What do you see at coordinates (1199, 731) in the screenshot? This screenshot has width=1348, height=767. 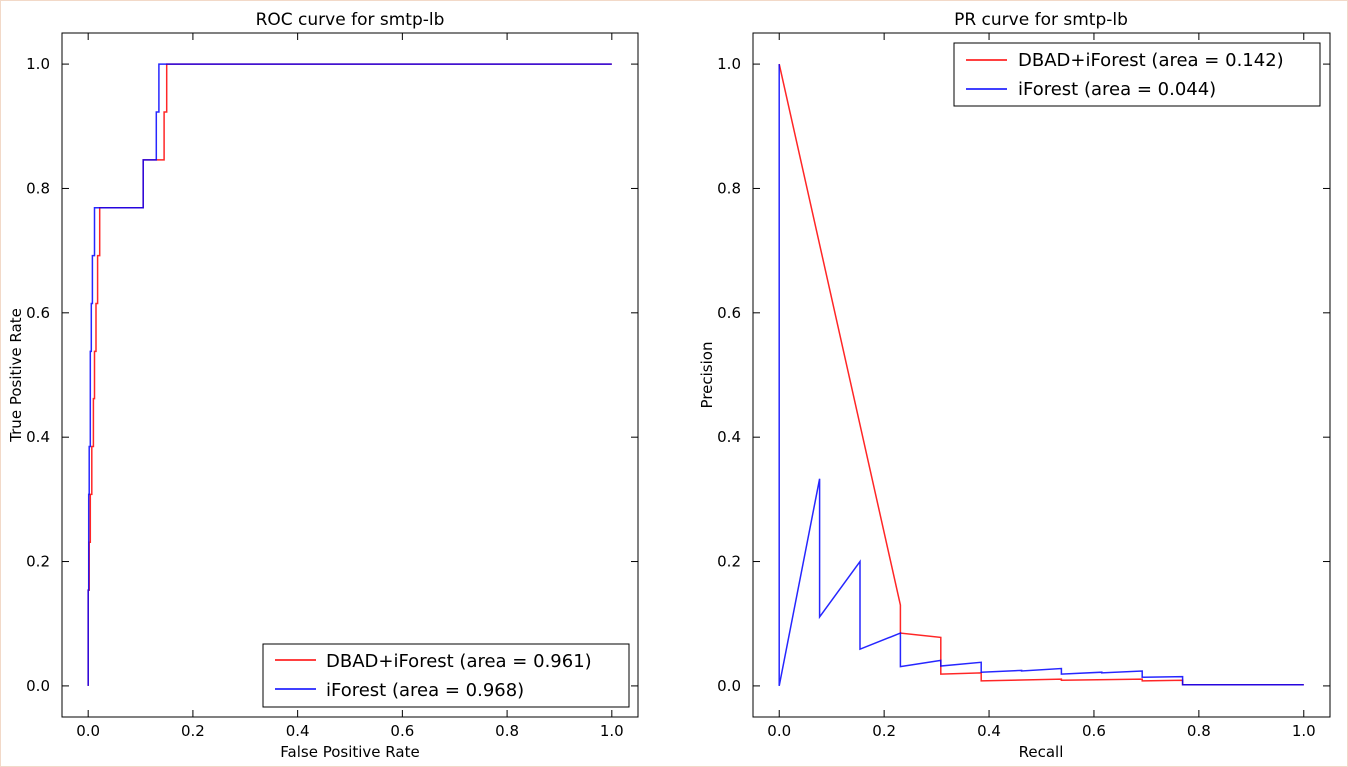 I see `pr-xtick-label: 0.8` at bounding box center [1199, 731].